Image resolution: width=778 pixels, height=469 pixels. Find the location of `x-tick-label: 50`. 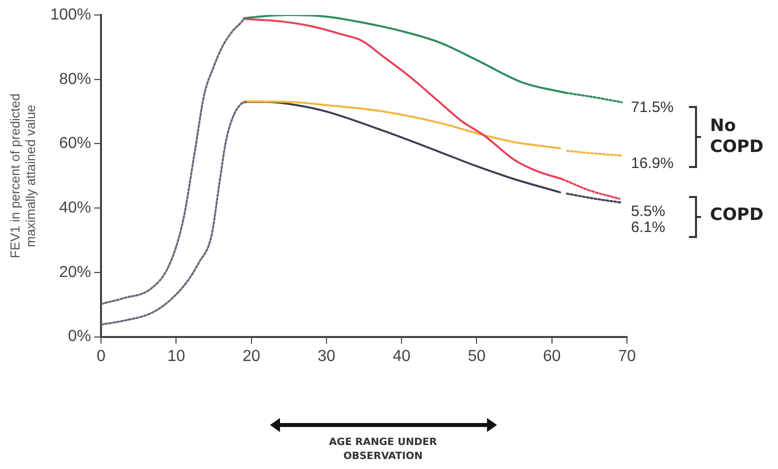

x-tick-label: 50 is located at coordinates (477, 356).